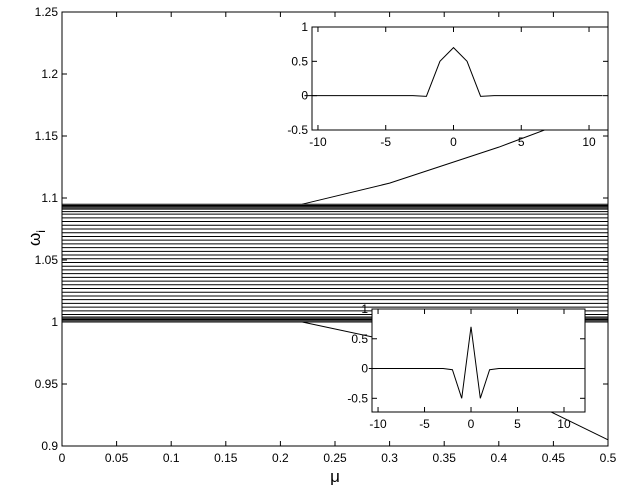 Image resolution: width=623 pixels, height=490 pixels. I want to click on y-axis-label: ωi, so click(36, 238).